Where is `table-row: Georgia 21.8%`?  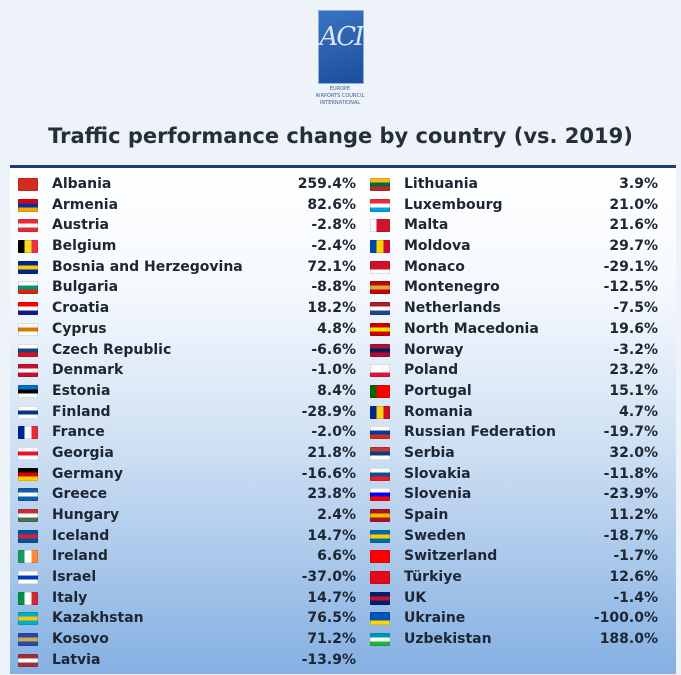 table-row: Georgia 21.8% is located at coordinates (187, 453).